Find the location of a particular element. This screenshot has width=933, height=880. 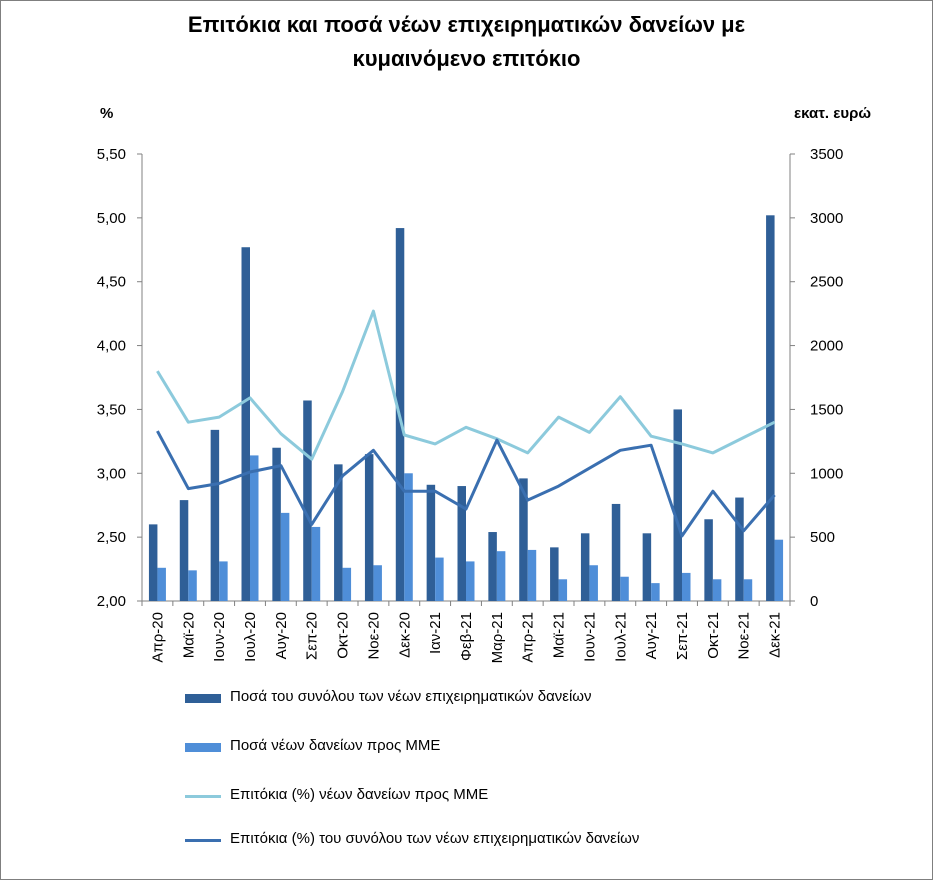

right-tick-label: 2500 is located at coordinates (826, 282).